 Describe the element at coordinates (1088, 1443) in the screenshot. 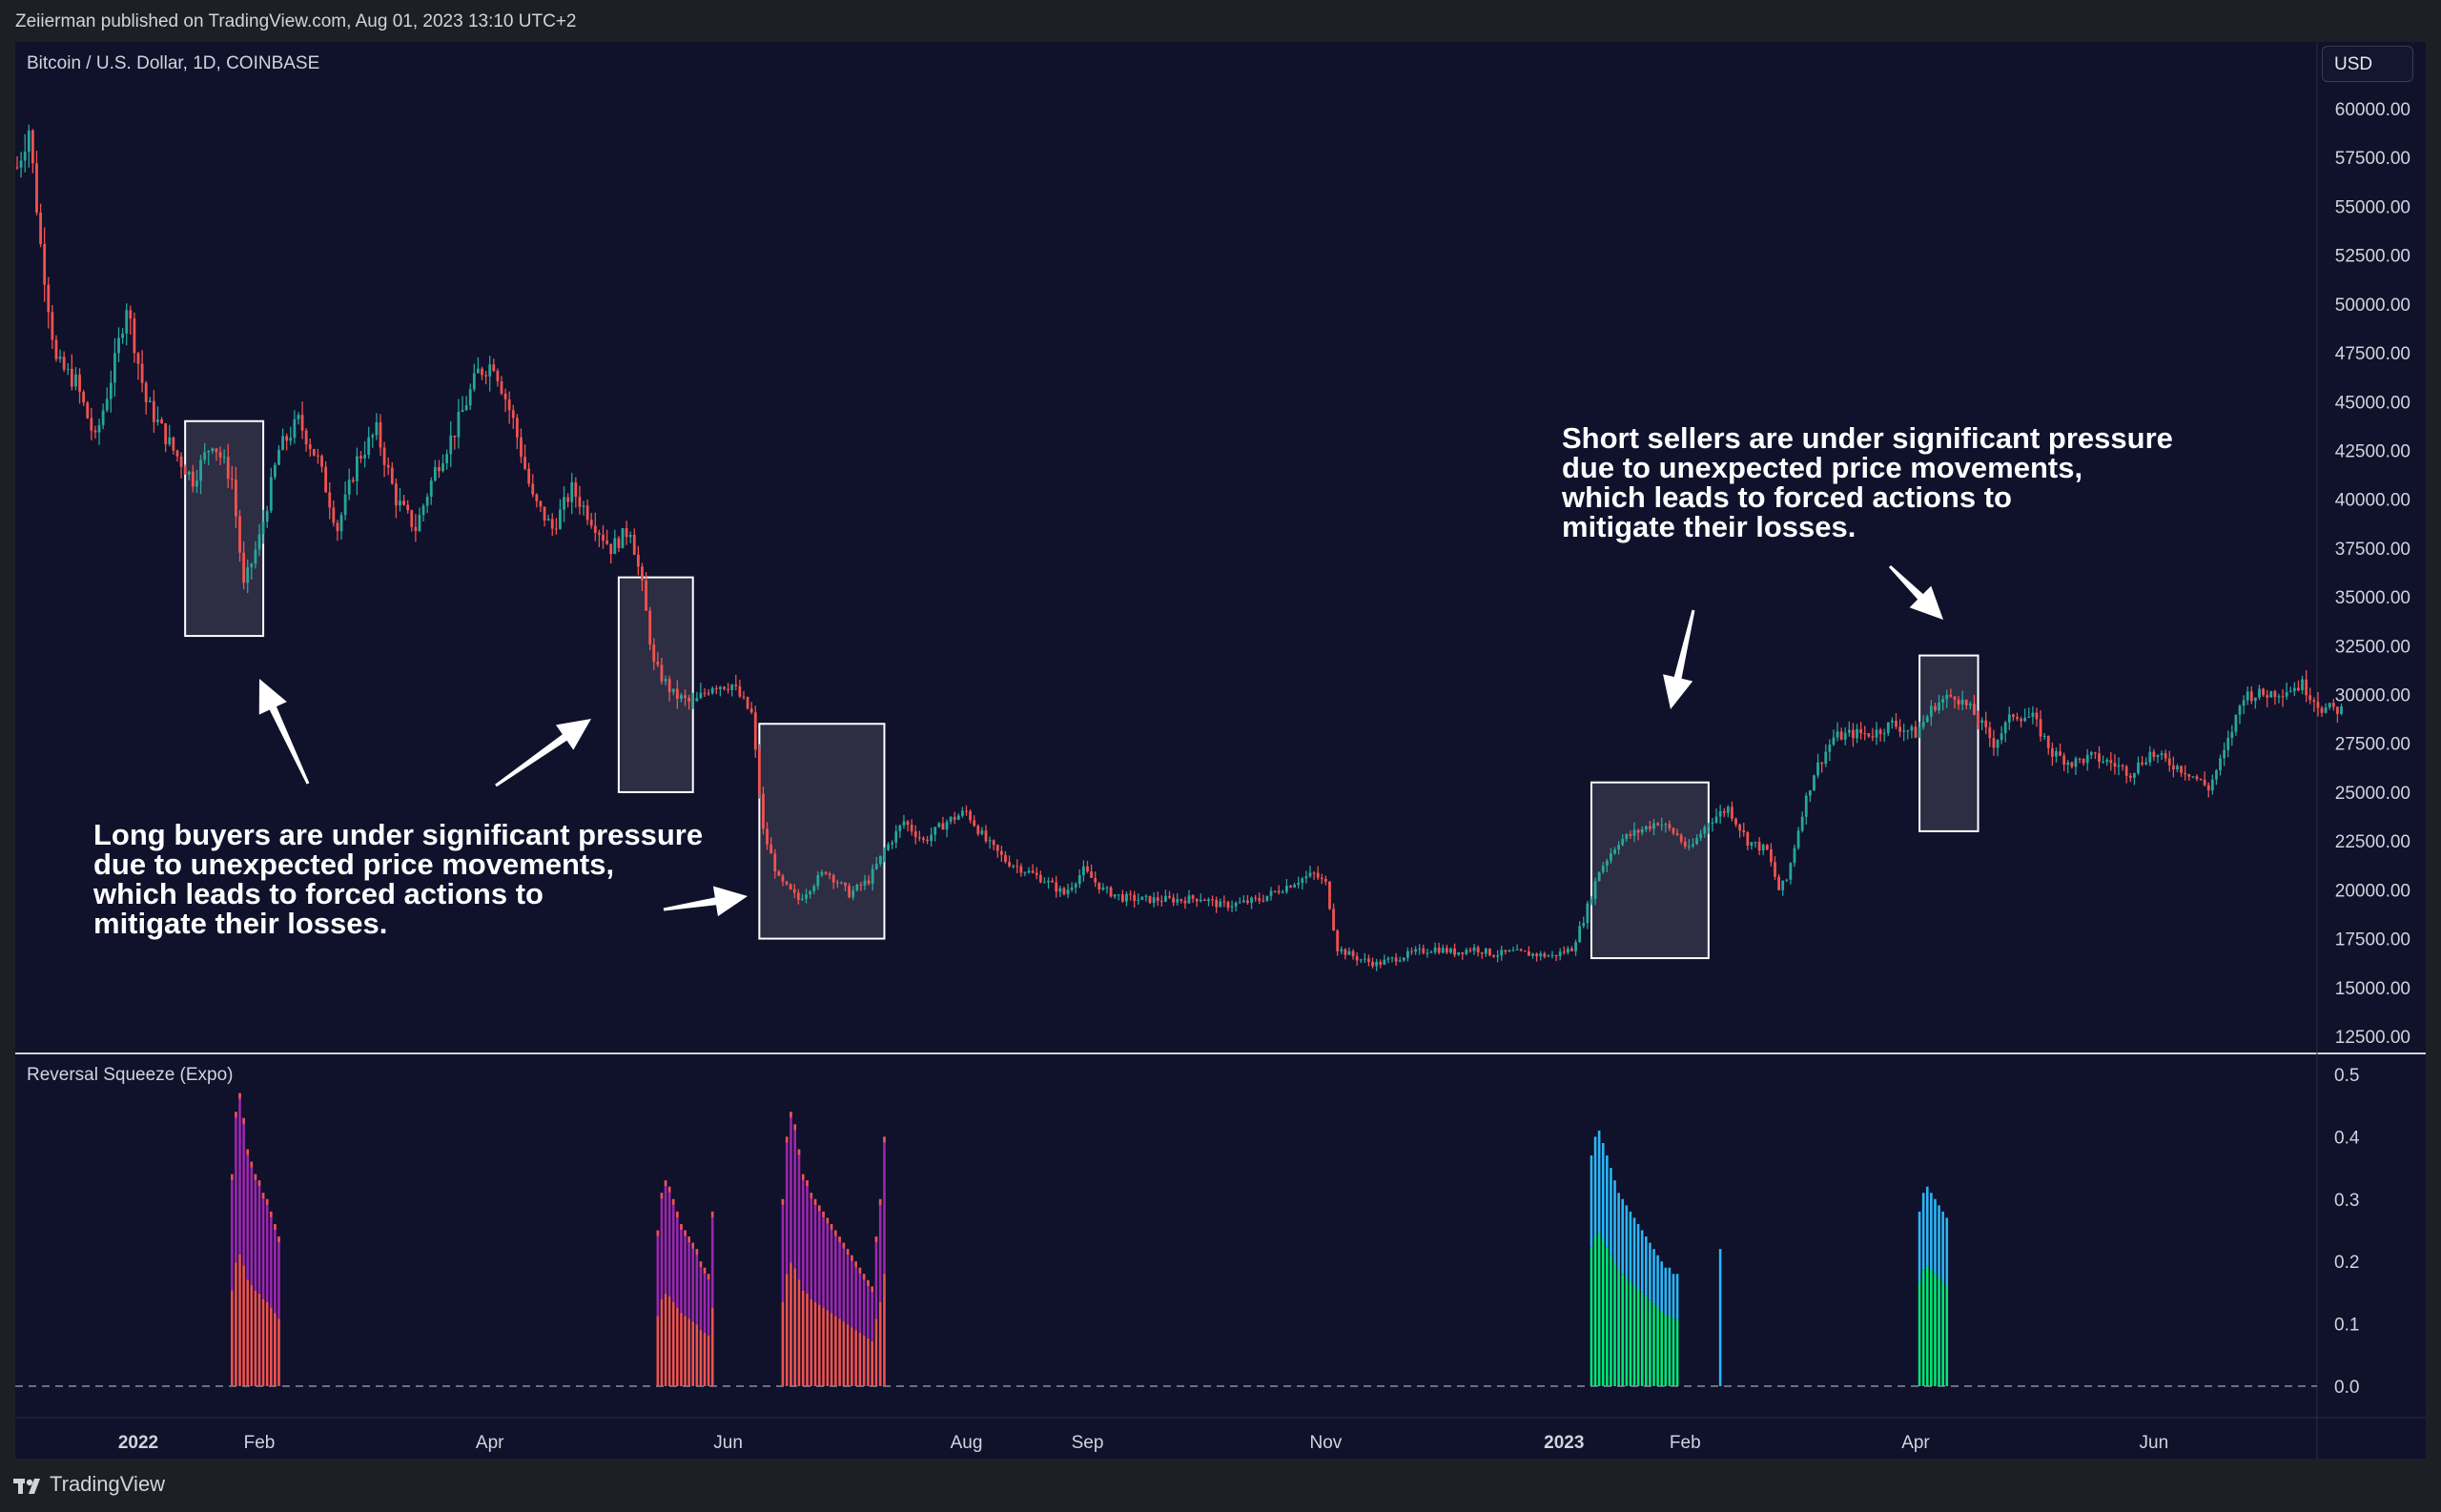

I see `time-tick-label: Sep` at that location.